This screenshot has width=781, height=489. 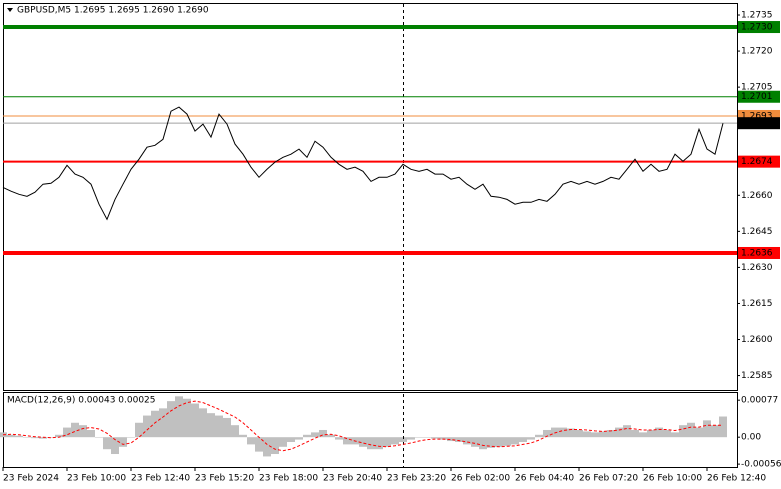 I want to click on y-tick-label: 1.2720, so click(x=757, y=52).